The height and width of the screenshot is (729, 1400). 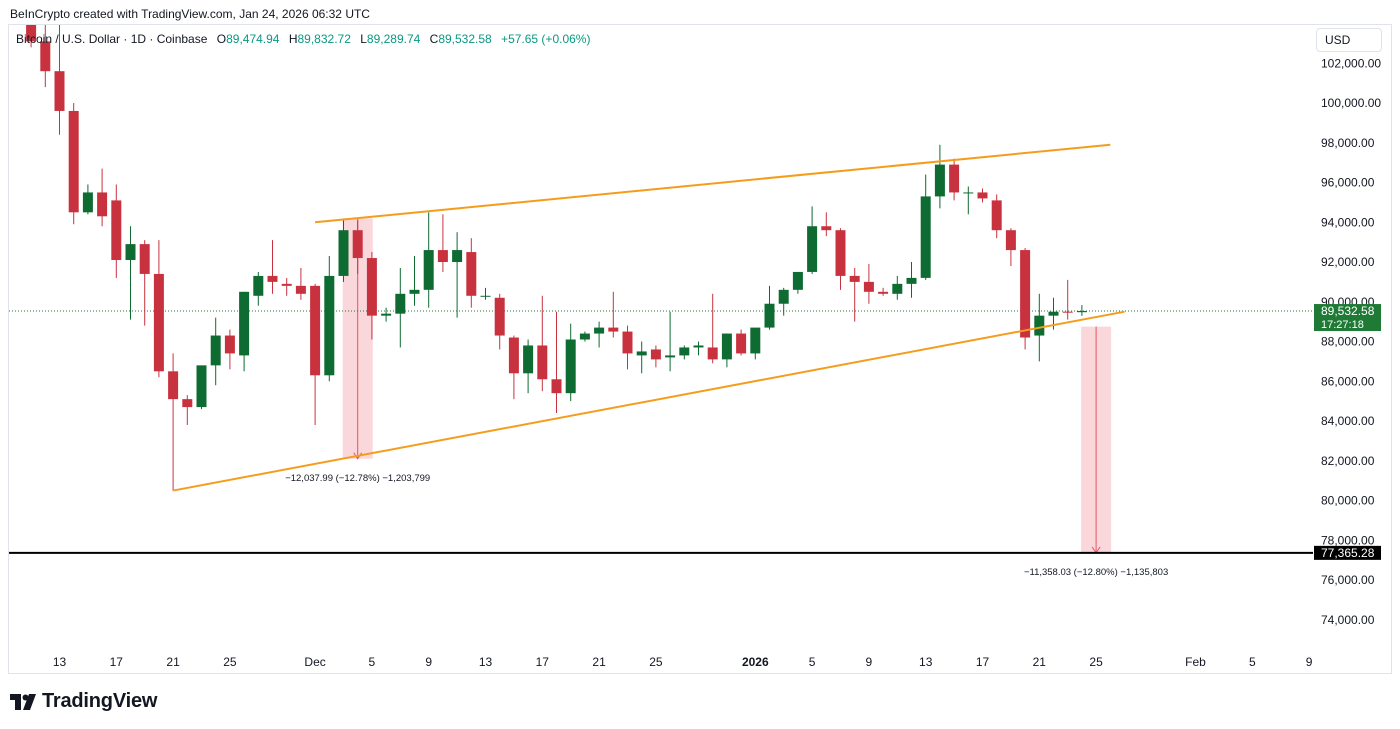 I want to click on trendline-upper, so click(x=713, y=183).